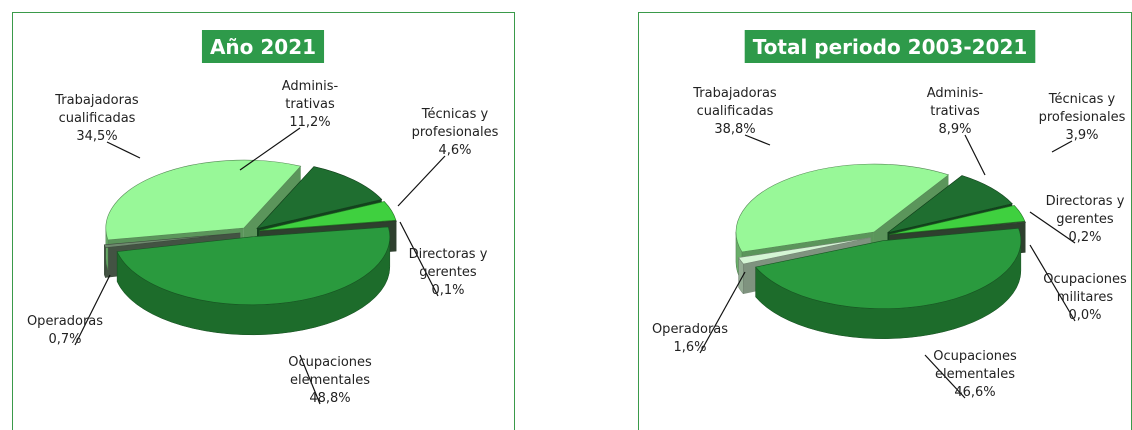 This screenshot has height=430, width=1132. I want to click on slice-side, so click(105, 261).